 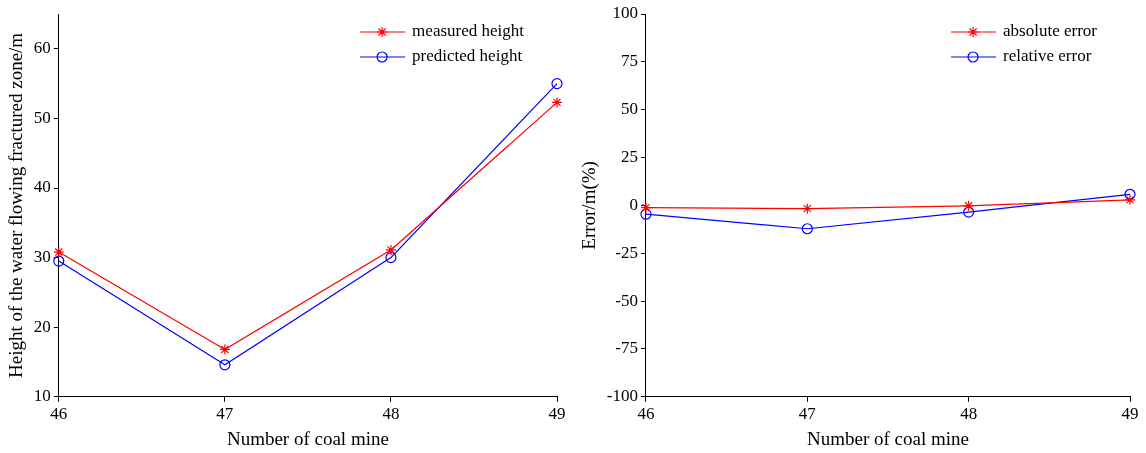 I want to click on y-tick-label: 25, so click(x=629, y=157).